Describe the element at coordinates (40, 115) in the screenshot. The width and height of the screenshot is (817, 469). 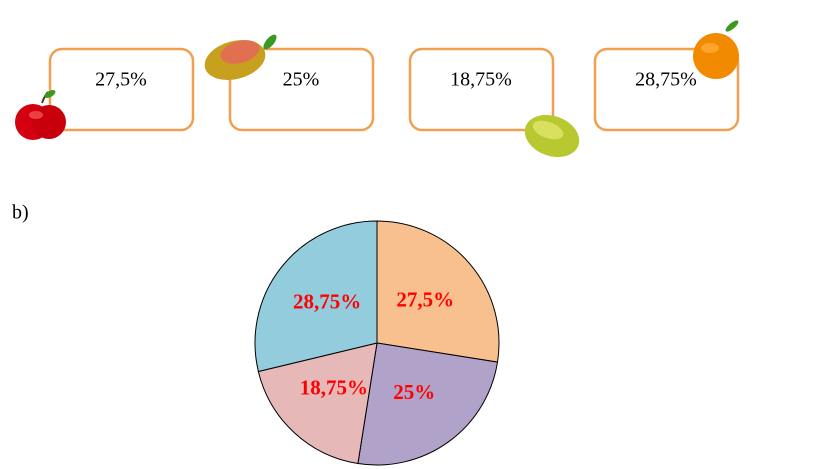
I see `apple-icon` at that location.